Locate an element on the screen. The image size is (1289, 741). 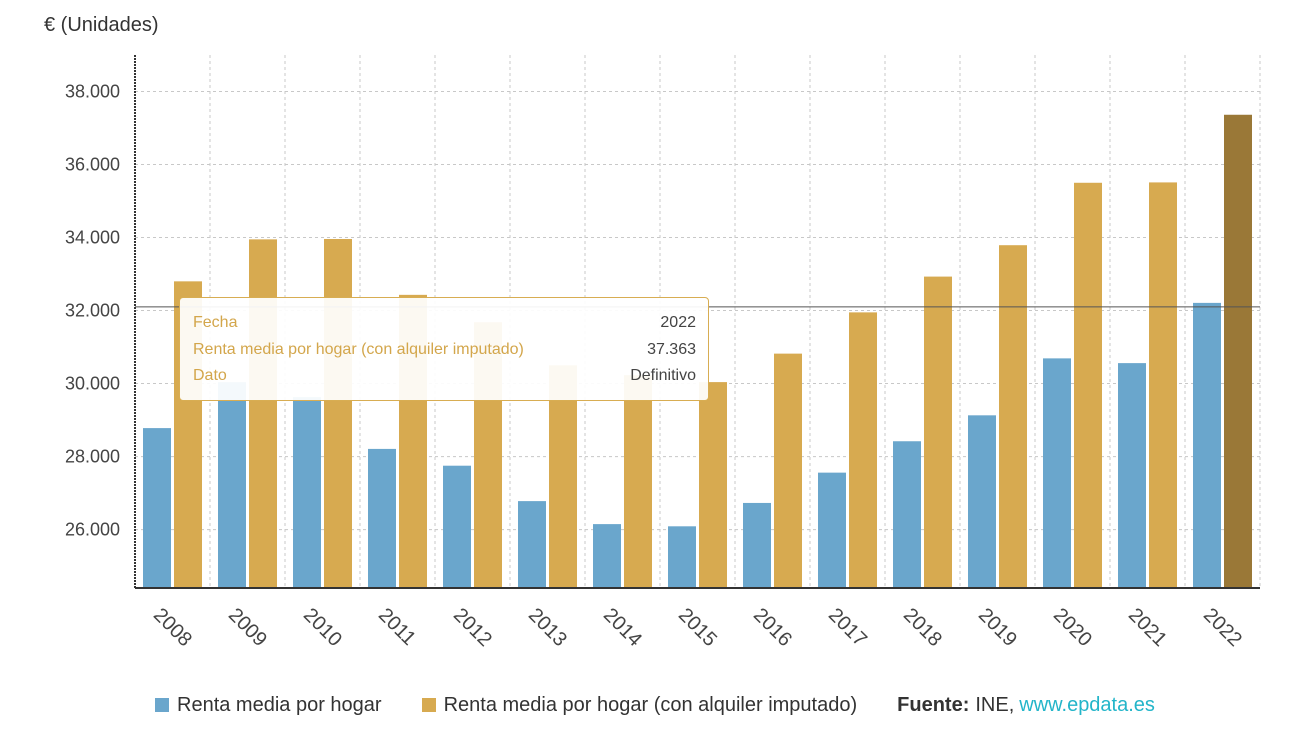
legend-item-renta: Renta media por hogar is located at coordinates (268, 705).